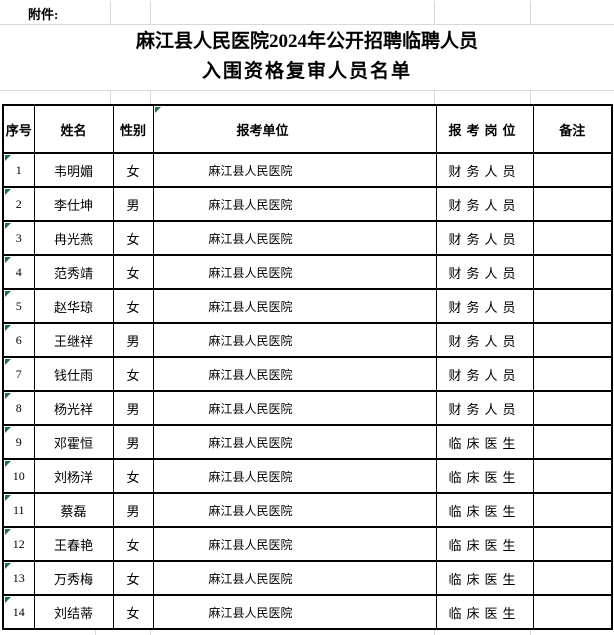  What do you see at coordinates (73, 239) in the screenshot?
I see `cell-name-value: 冉光燕` at bounding box center [73, 239].